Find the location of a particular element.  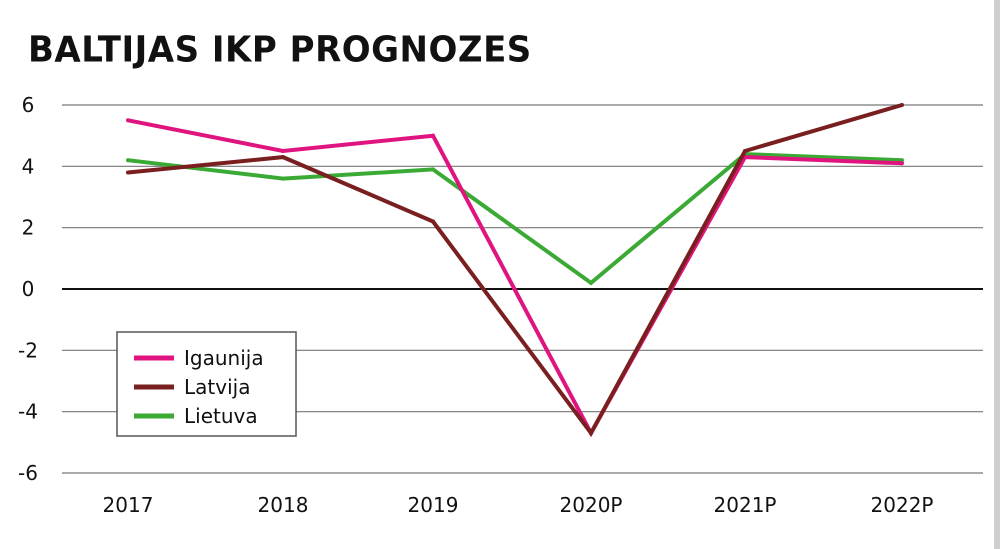

legend-label-latvija: Latvija is located at coordinates (217, 387).